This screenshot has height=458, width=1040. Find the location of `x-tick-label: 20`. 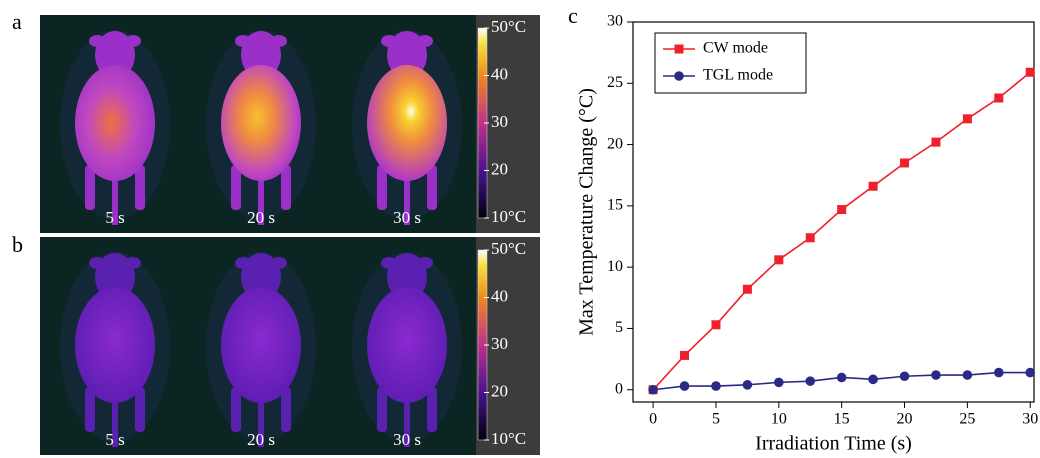

x-tick-label: 20 is located at coordinates (905, 419).